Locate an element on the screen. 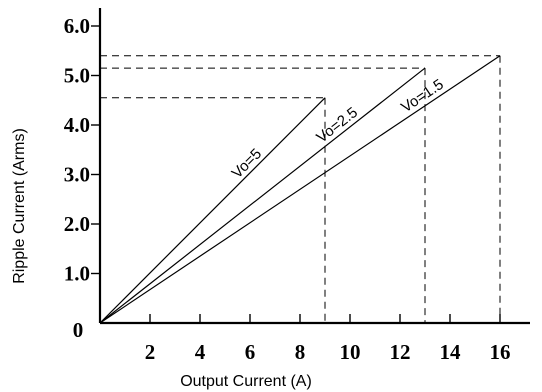 This screenshot has width=542, height=392. x-tick-label: 10 is located at coordinates (350, 352).